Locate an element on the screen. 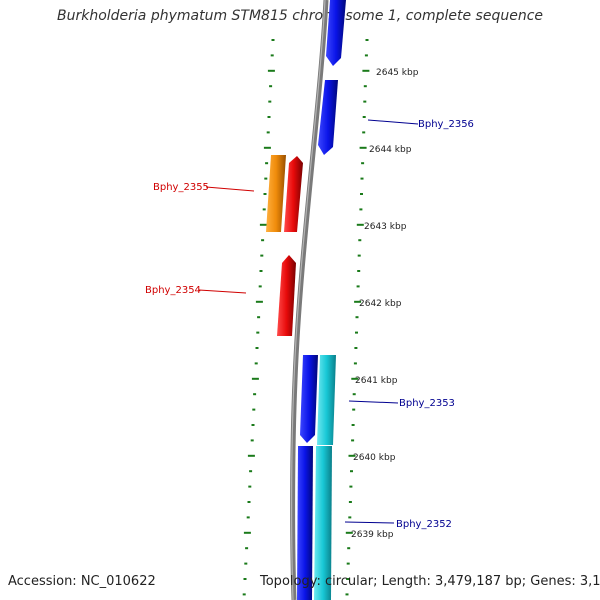 The image size is (600, 600). kbp-label-2644: 2644 kbp is located at coordinates (390, 150).